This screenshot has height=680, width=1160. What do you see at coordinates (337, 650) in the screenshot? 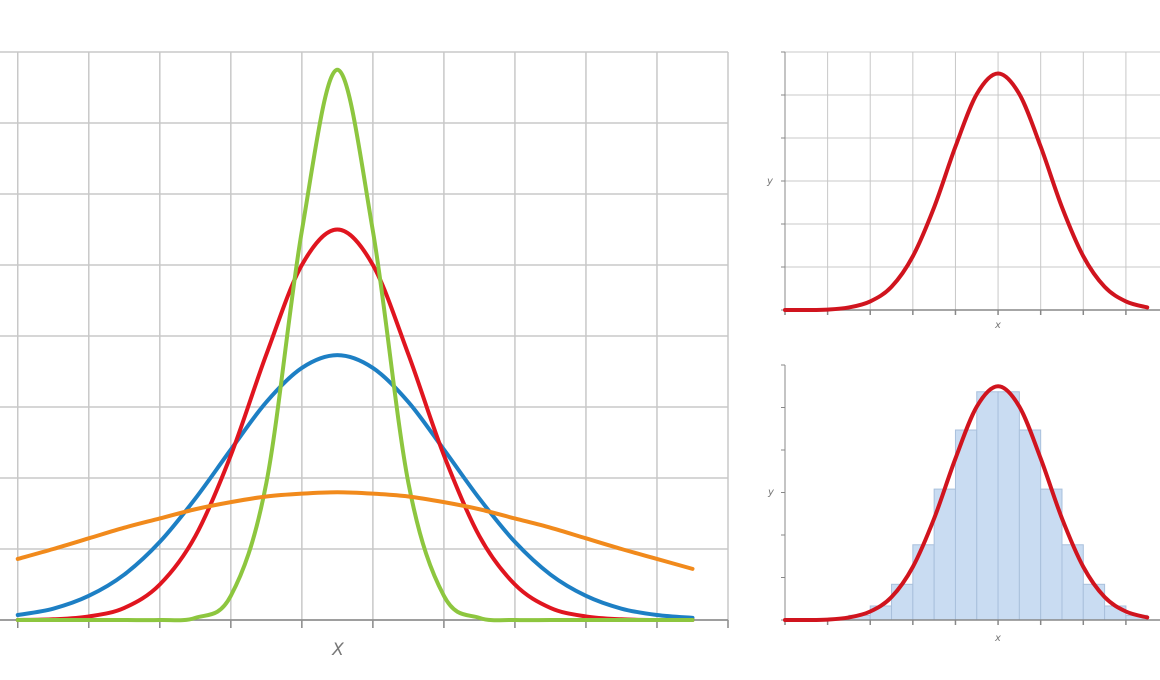
I see `x-axis-label: X` at bounding box center [337, 650].